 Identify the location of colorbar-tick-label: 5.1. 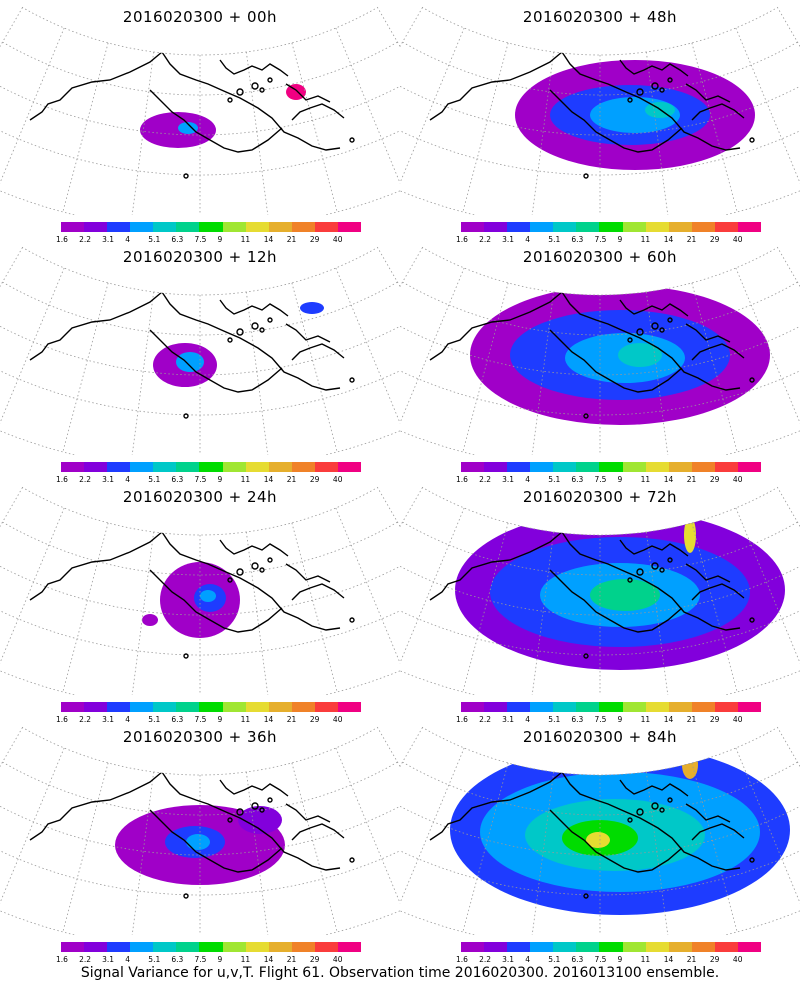
(554, 239).